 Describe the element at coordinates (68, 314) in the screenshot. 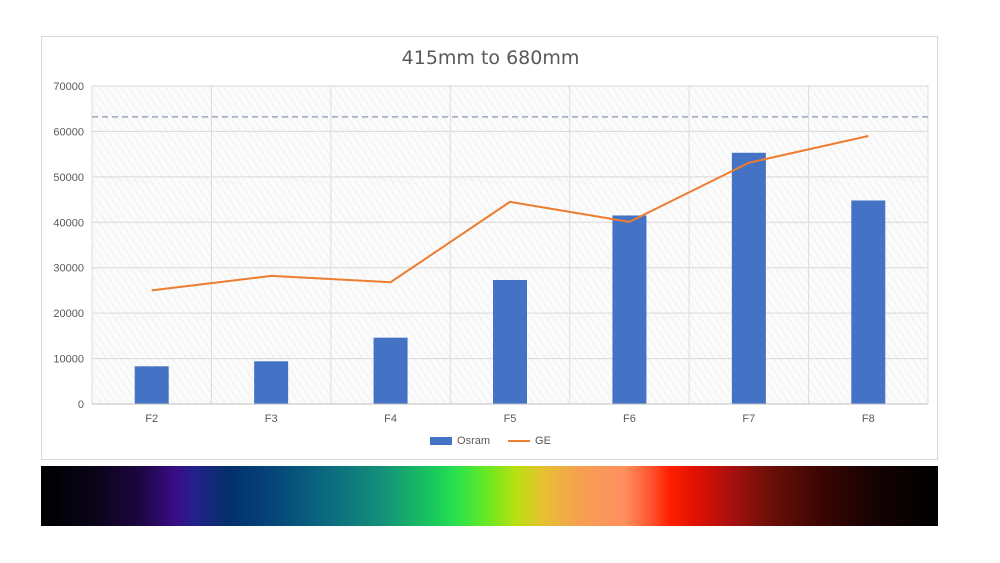

I see `y-tick-label: 20000` at that location.